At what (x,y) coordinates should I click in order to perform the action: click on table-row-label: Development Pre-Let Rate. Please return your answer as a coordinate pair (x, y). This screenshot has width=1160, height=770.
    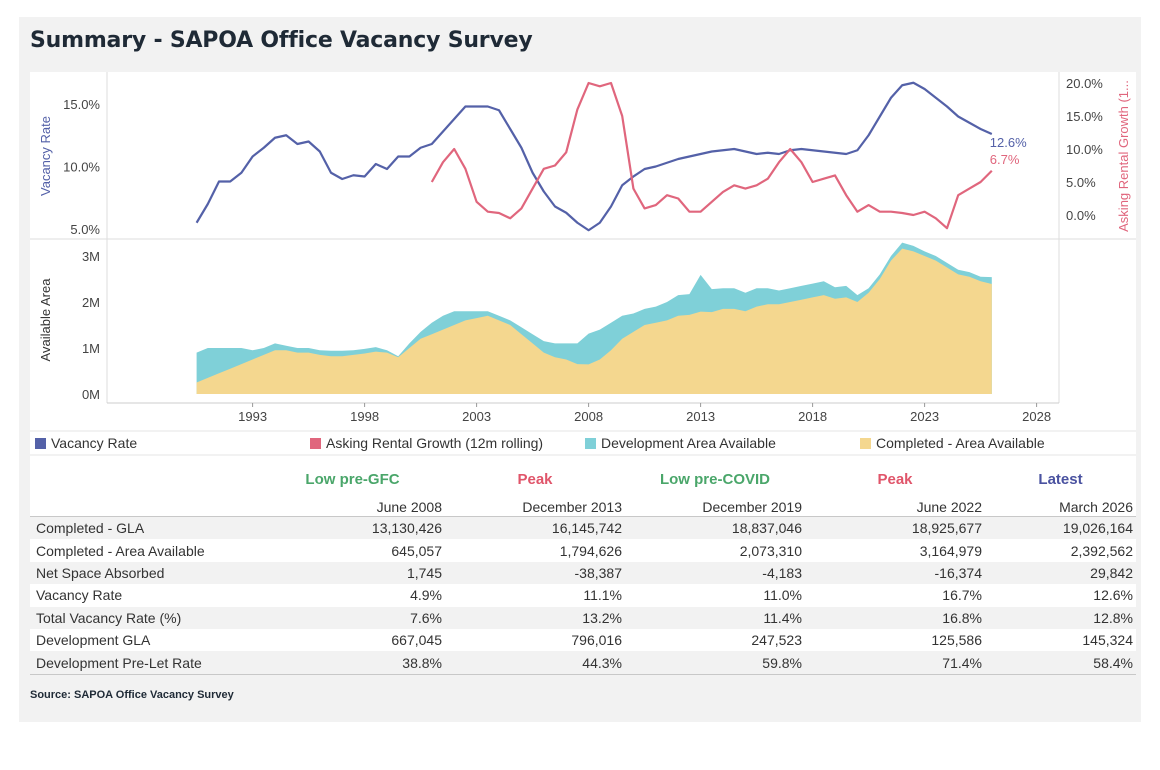
    Looking at the image, I should click on (145, 663).